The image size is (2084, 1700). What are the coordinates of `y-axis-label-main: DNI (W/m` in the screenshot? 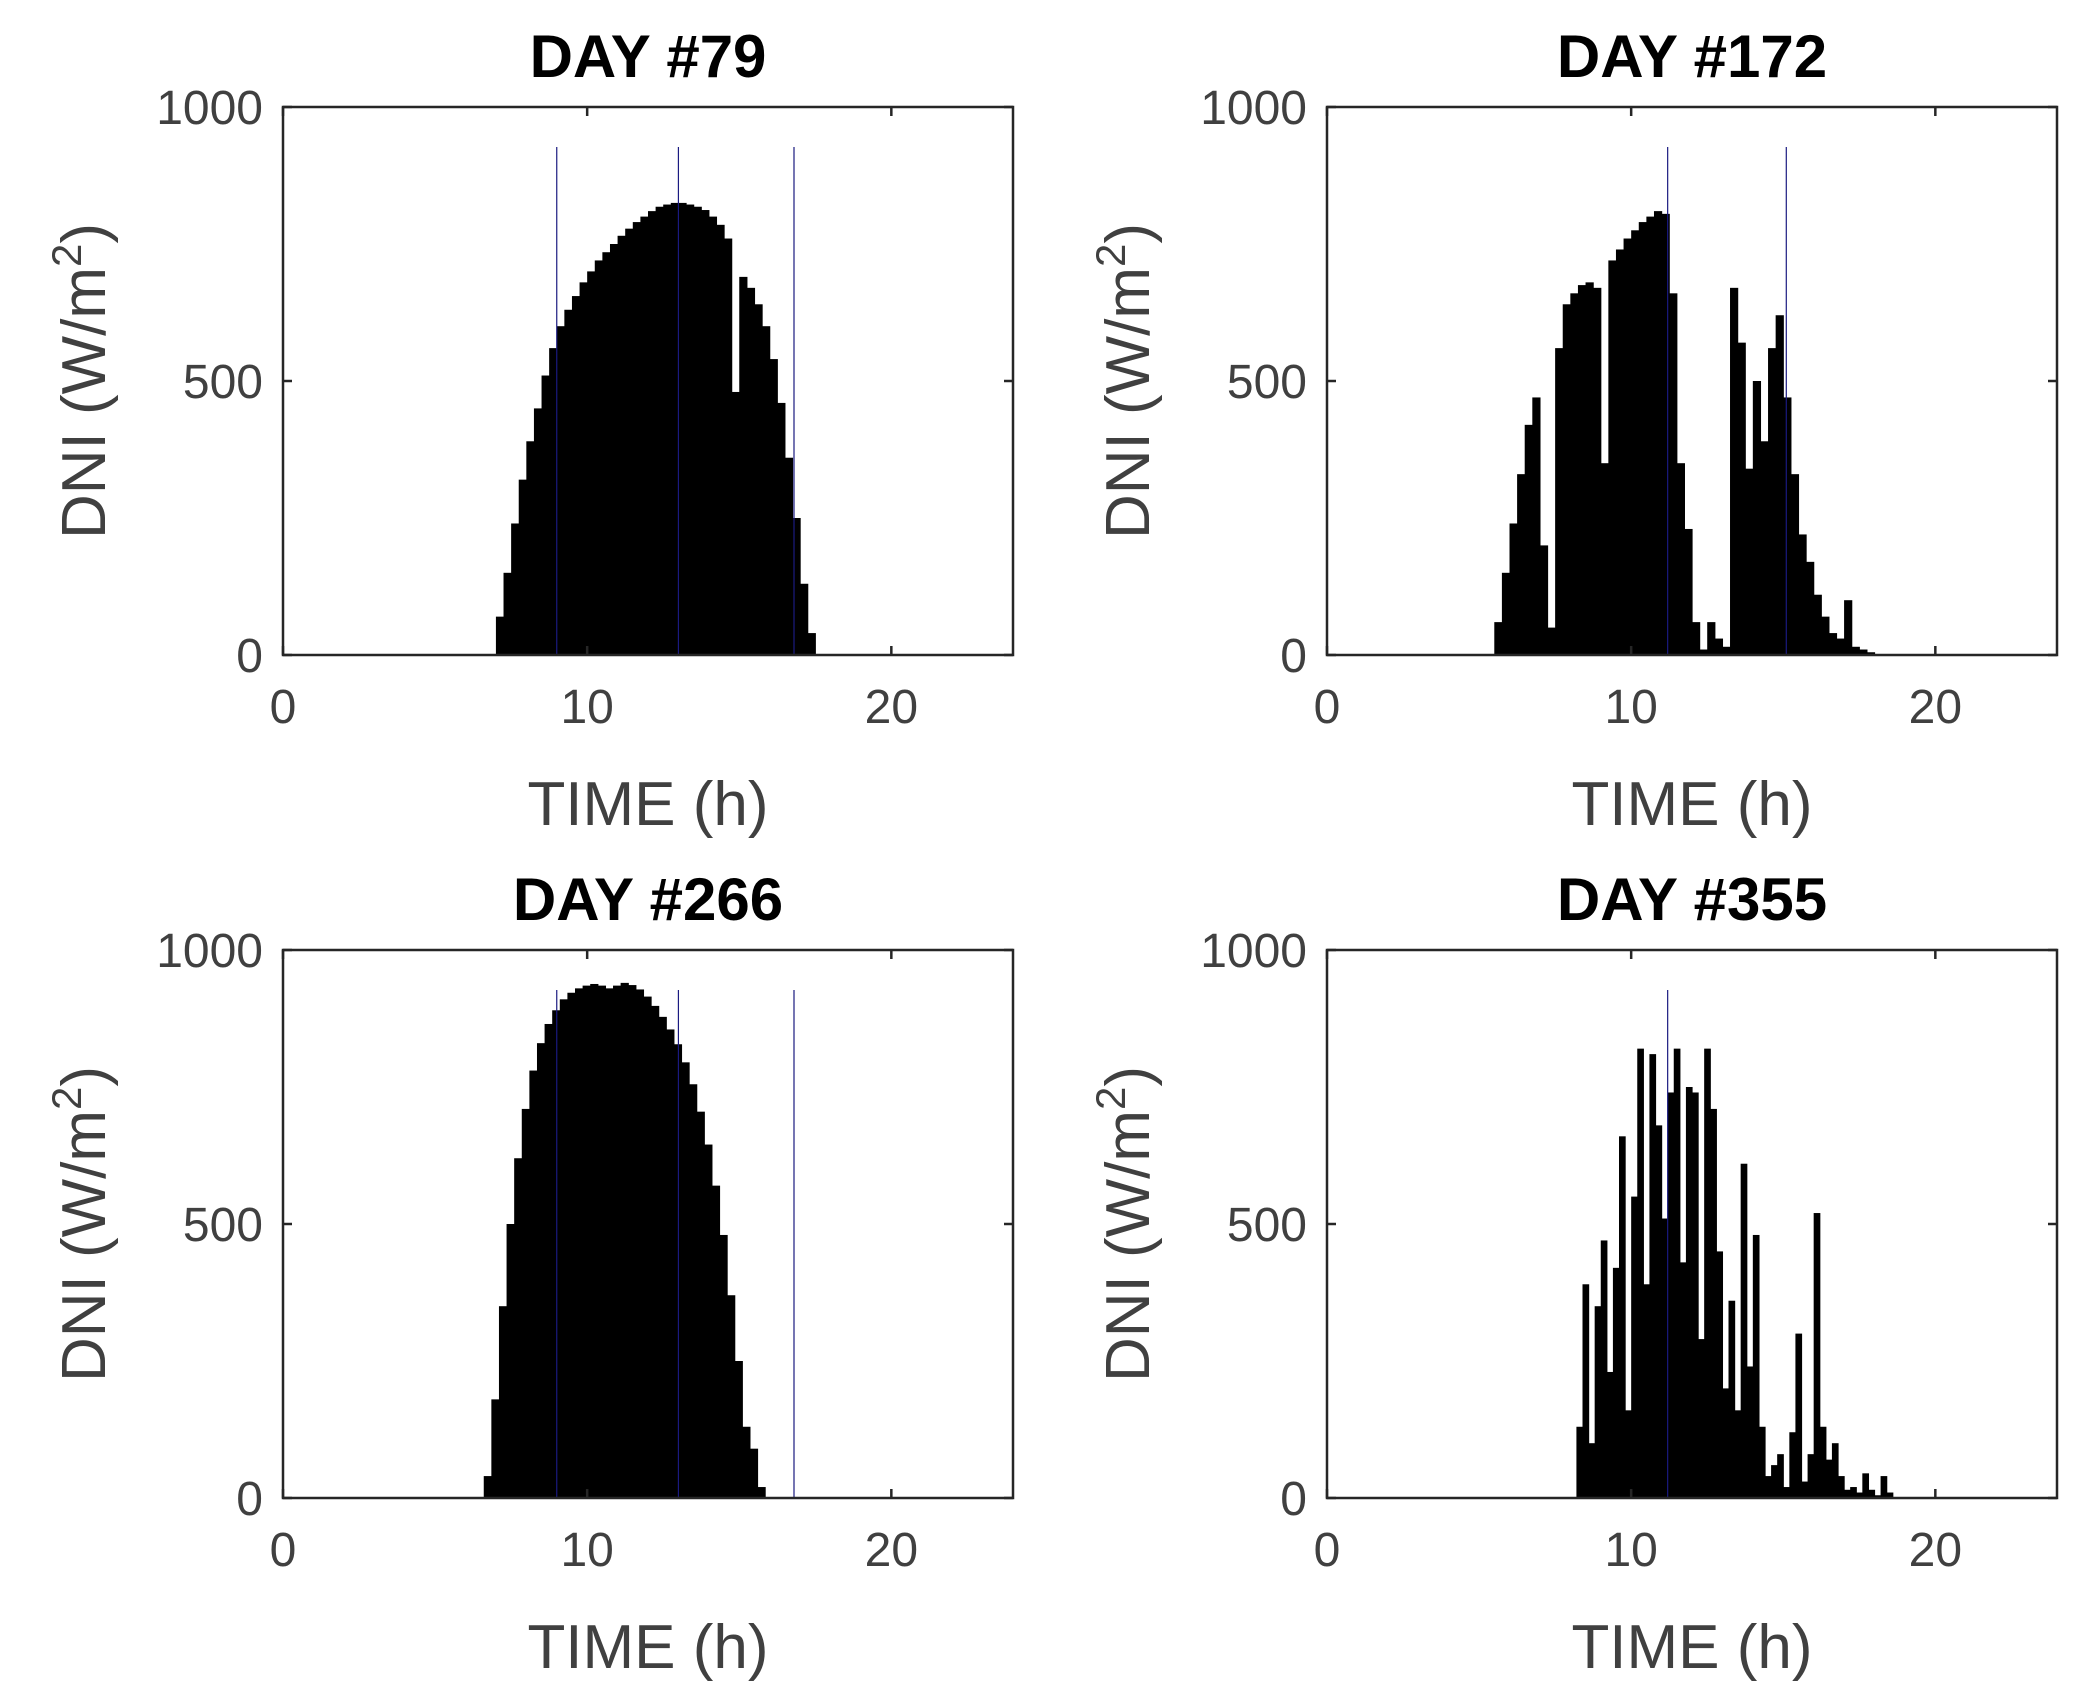 It's located at (1128, 403).